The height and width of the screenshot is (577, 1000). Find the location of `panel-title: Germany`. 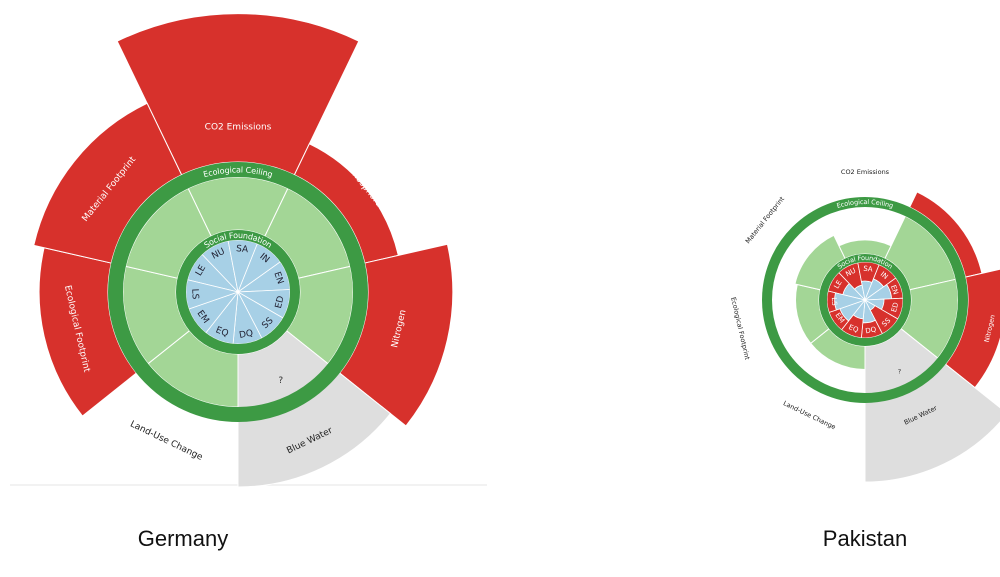

panel-title: Germany is located at coordinates (183, 538).